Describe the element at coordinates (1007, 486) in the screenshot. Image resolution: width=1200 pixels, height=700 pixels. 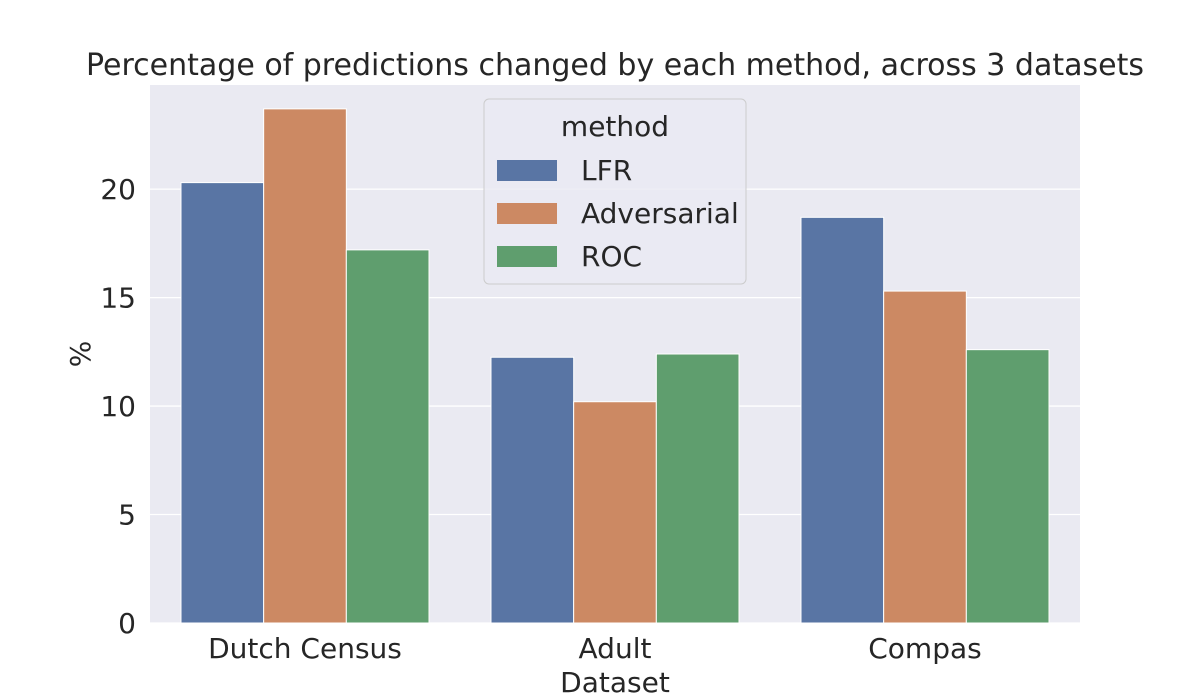
I see `bar-roc-compas` at that location.